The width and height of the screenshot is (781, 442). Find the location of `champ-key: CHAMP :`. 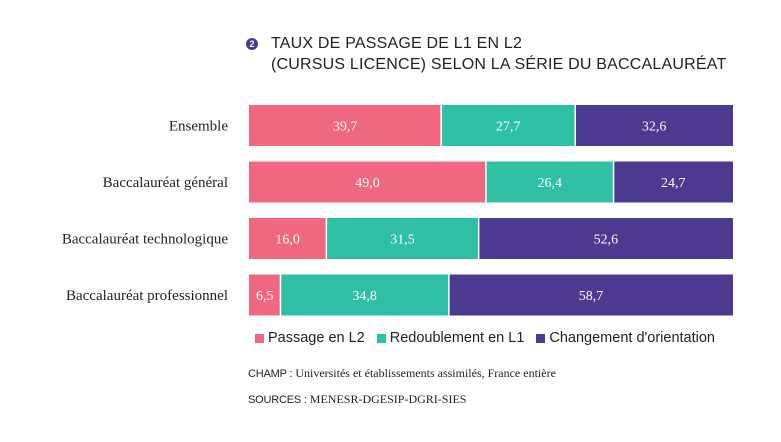

champ-key: CHAMP : is located at coordinates (270, 374).